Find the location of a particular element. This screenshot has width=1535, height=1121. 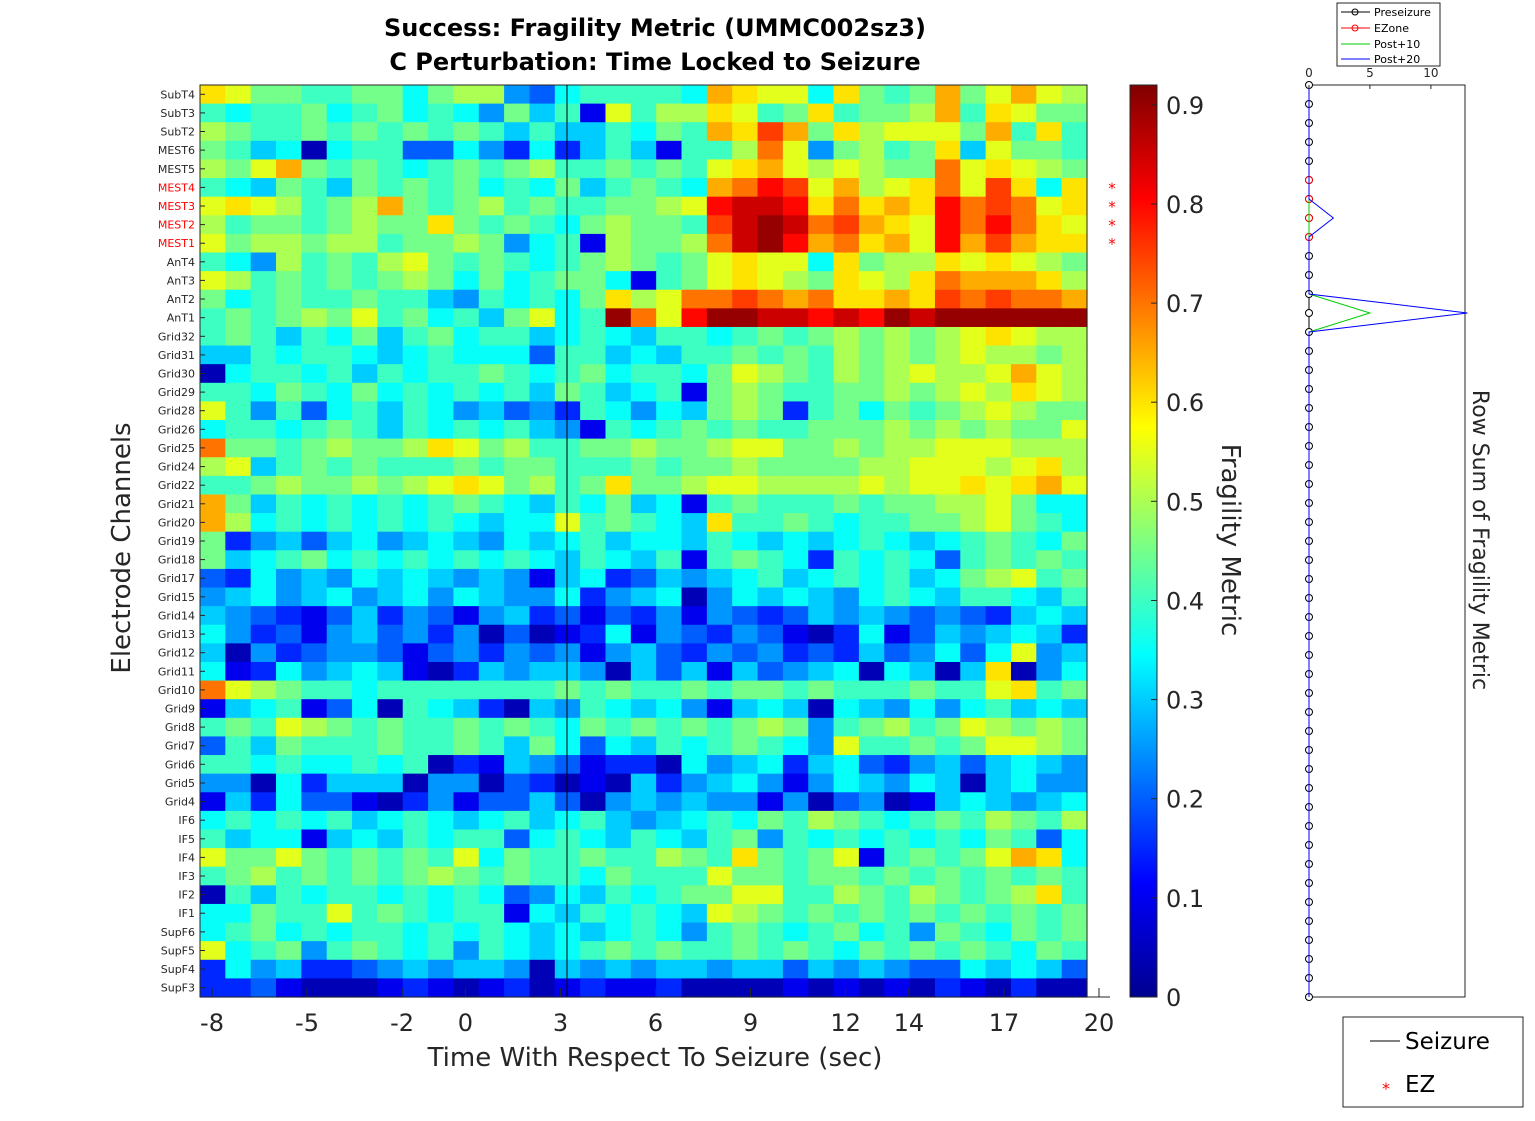

colorbar-tick-label: 0.6 is located at coordinates (1185, 403).